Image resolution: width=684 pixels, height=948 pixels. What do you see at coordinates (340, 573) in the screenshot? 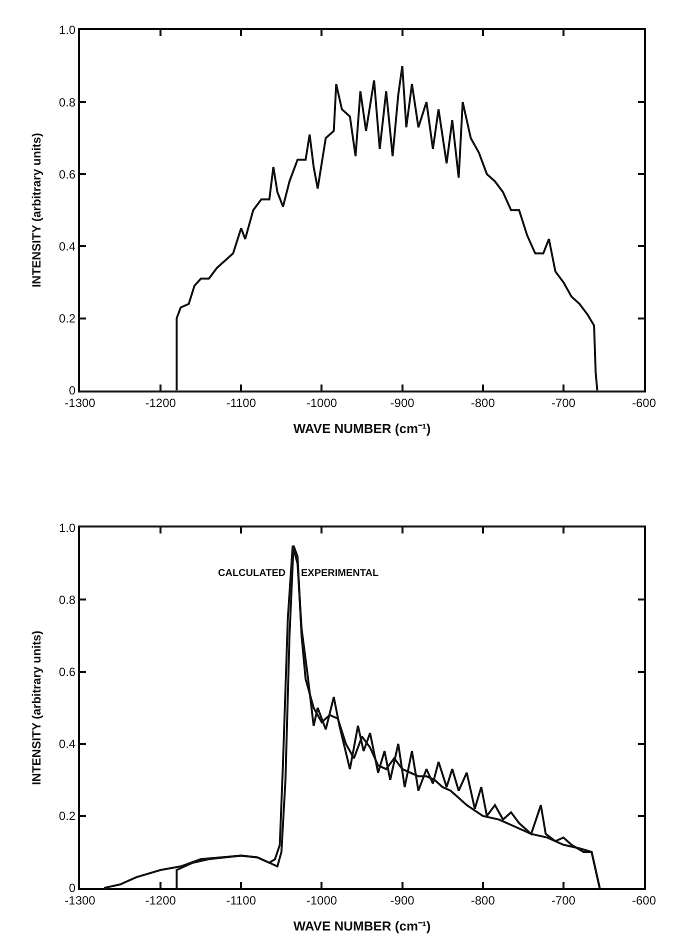
I see `series-label: EXPERIMENTAL` at bounding box center [340, 573].